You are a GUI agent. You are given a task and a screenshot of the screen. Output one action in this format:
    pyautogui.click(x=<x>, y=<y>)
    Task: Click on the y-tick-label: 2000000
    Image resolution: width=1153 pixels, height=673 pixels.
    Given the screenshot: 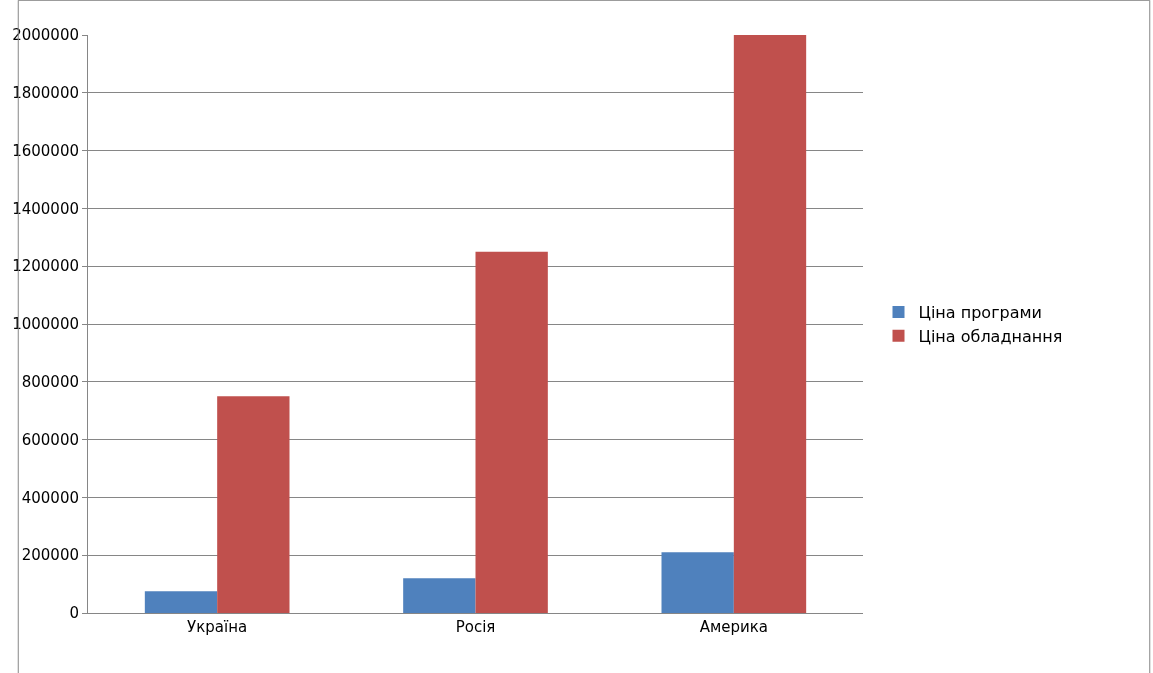 What is the action you would take?
    pyautogui.click(x=45, y=35)
    